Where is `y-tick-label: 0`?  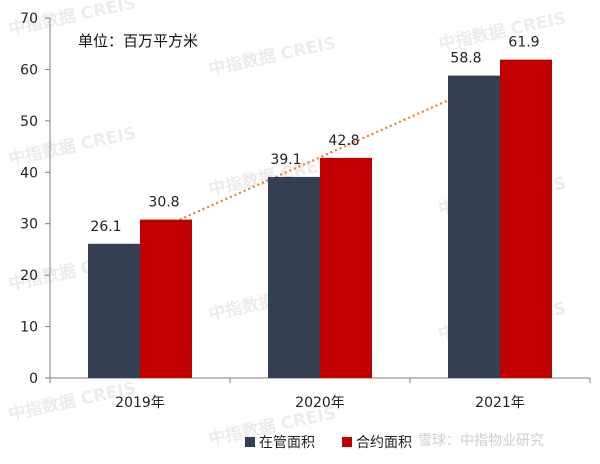
y-tick-label: 0 is located at coordinates (33, 379).